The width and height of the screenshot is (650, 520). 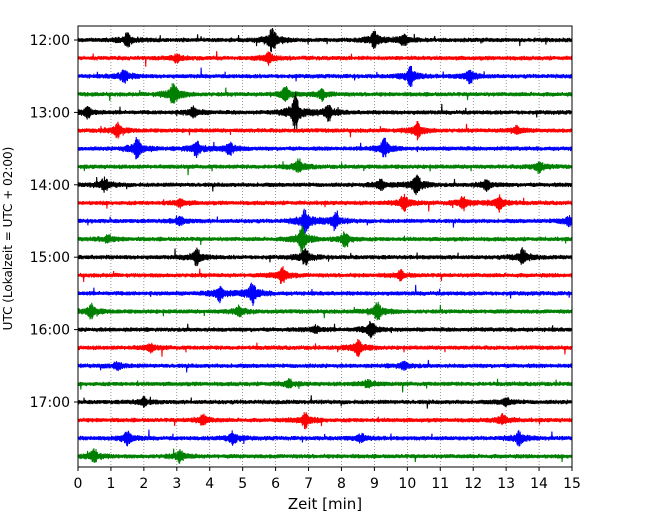 I want to click on x-tick-label: 3, so click(x=176, y=484).